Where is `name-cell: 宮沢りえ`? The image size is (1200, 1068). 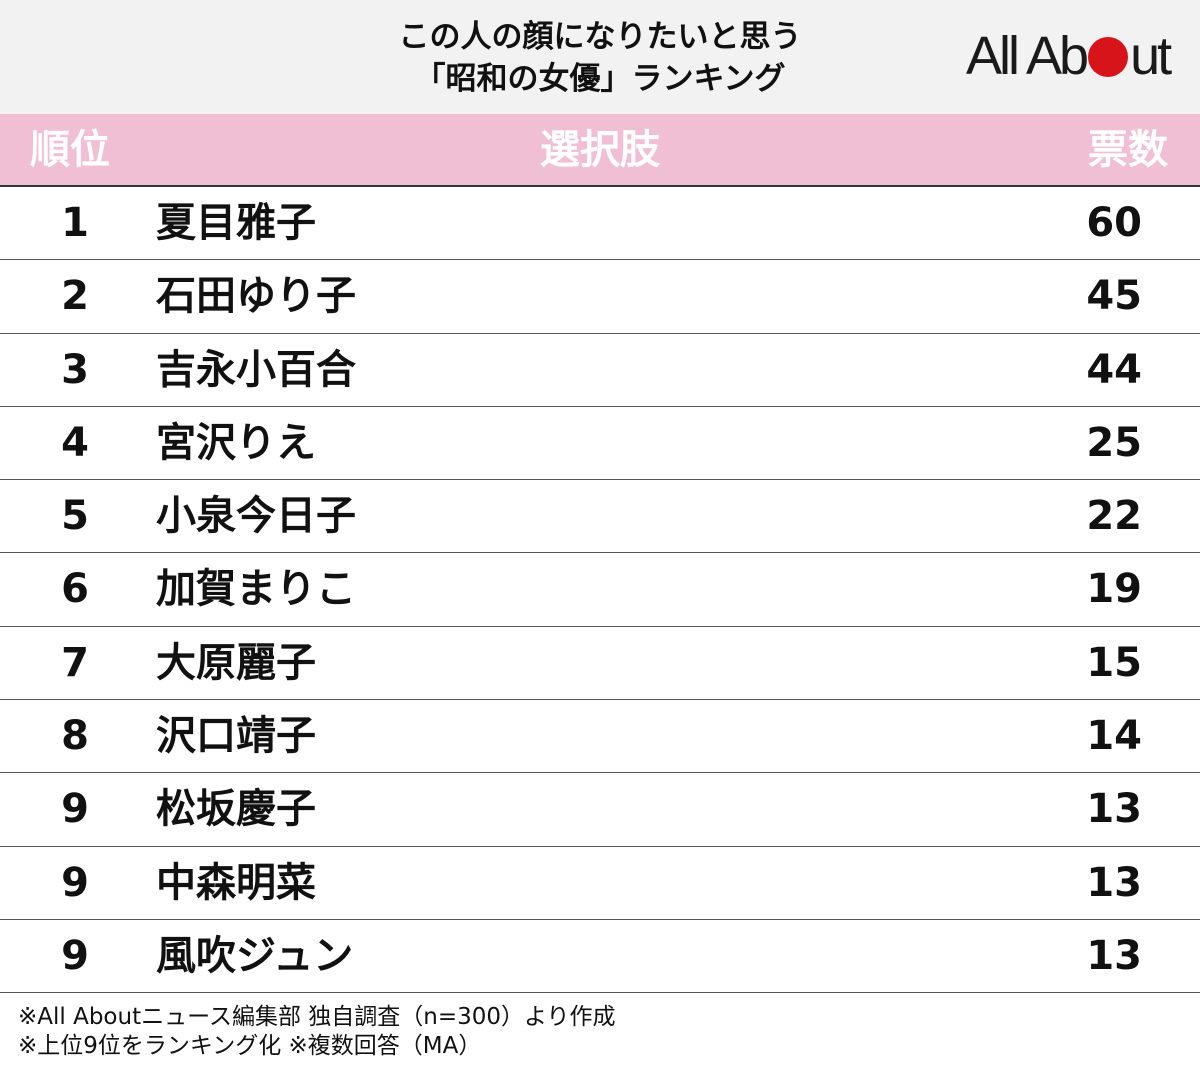
name-cell: 宮沢りえ is located at coordinates (236, 442).